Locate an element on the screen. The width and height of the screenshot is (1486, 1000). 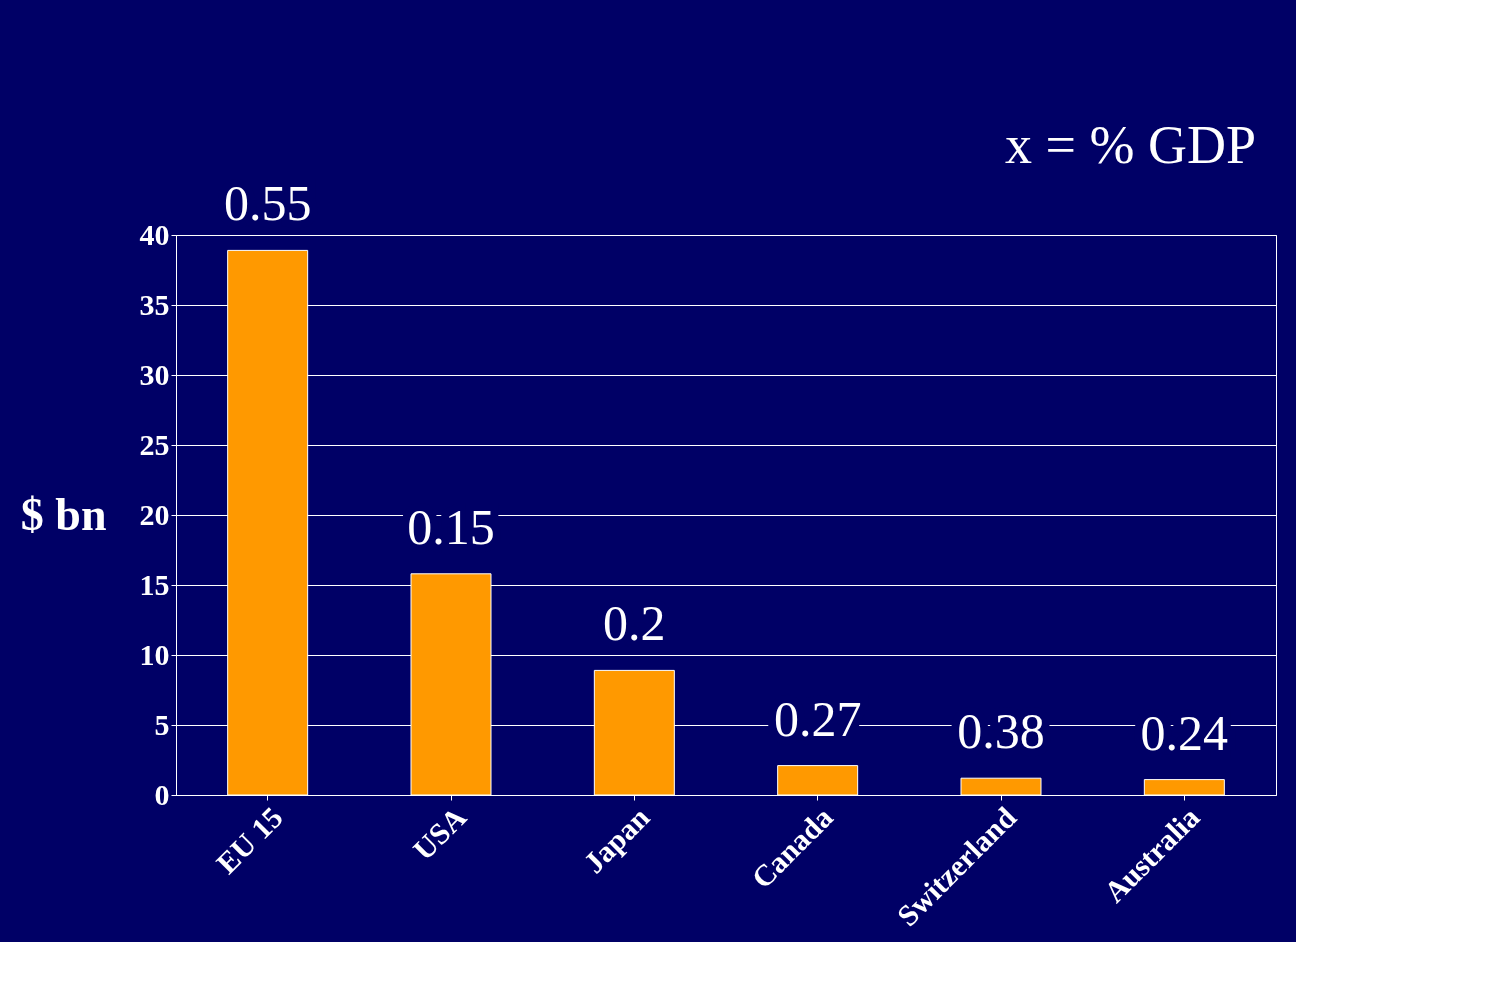
y-tick-label: 30 is located at coordinates (154, 374).